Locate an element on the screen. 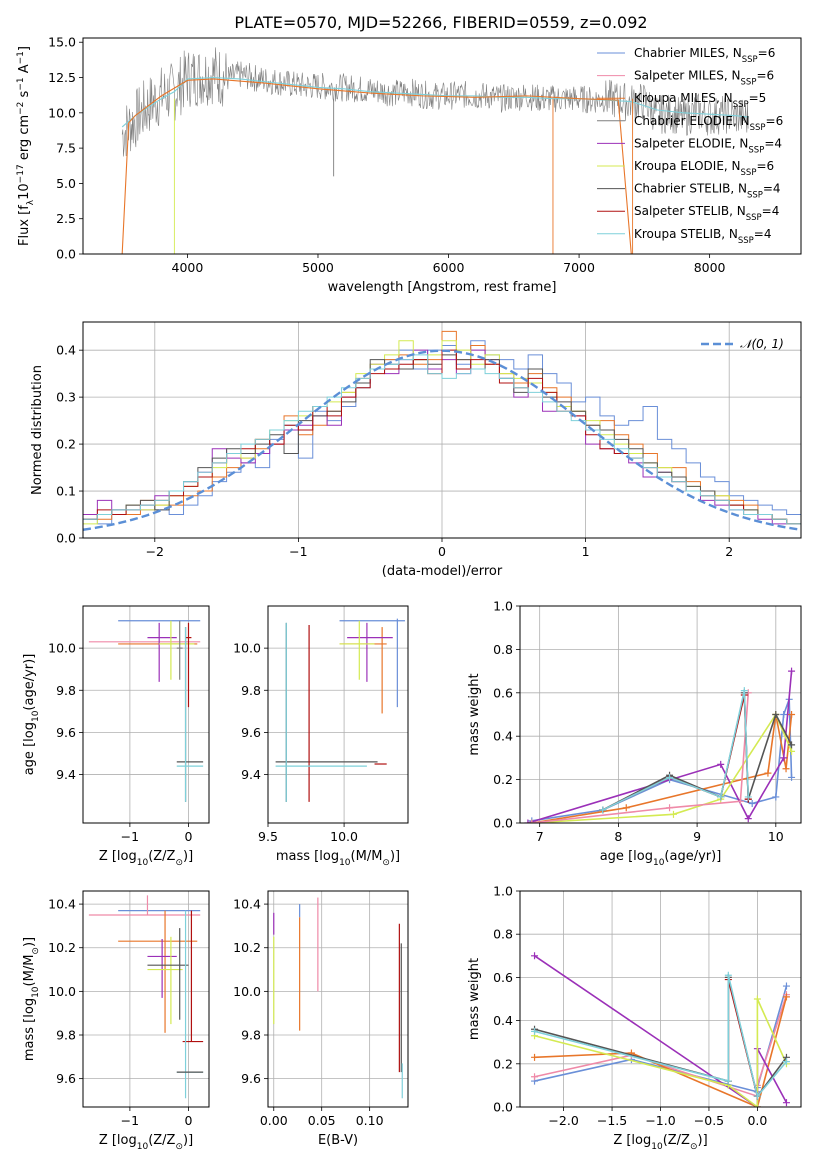 This screenshot has height=1170, width=819. legend-entry: 𝒩(0, 1) is located at coordinates (762, 344).